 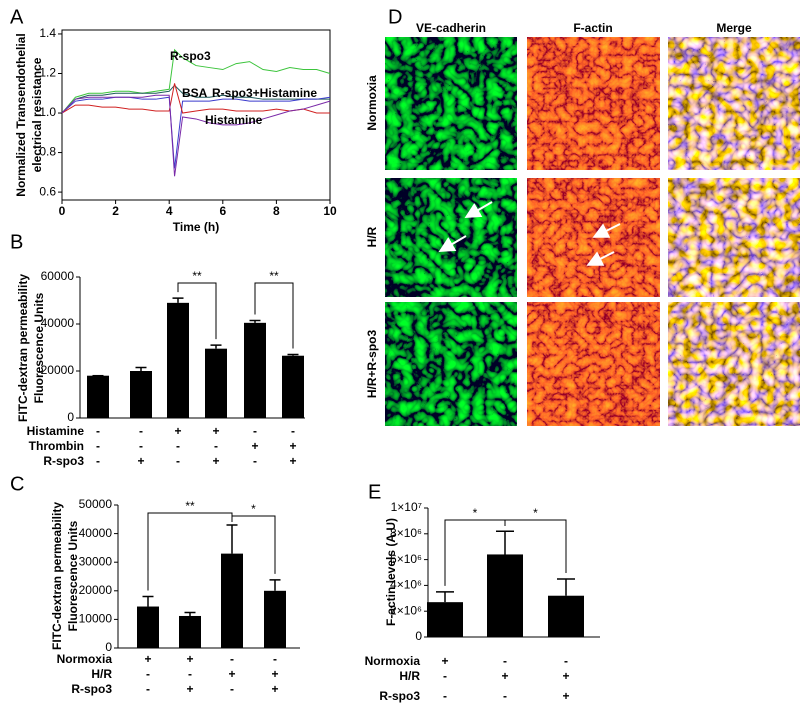 What do you see at coordinates (96, 619) in the screenshot?
I see `y-tick-label: 10000` at bounding box center [96, 619].